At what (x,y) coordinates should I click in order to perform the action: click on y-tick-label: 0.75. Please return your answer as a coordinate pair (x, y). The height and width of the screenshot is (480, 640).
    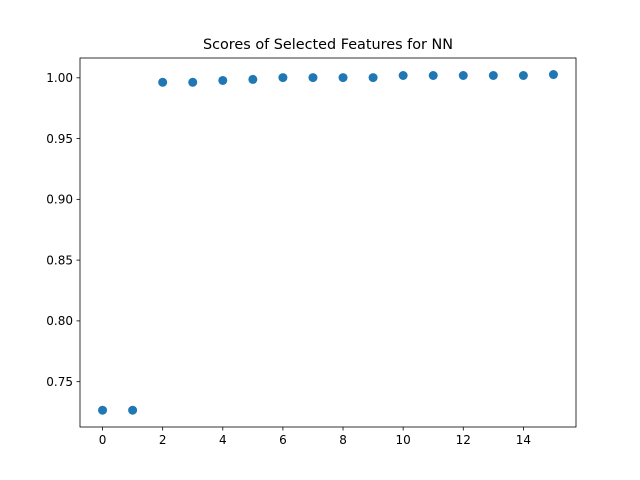
    Looking at the image, I should click on (59, 382).